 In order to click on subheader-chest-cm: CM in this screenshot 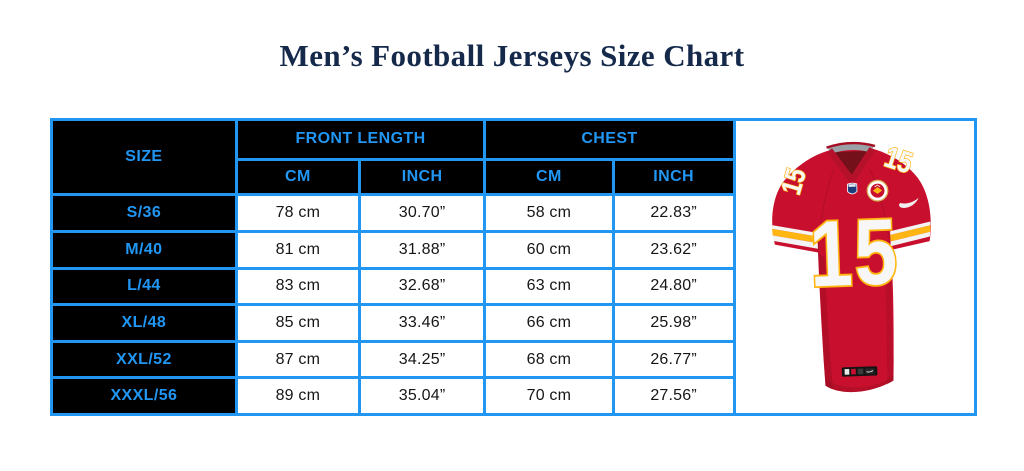, I will do `click(549, 177)`.